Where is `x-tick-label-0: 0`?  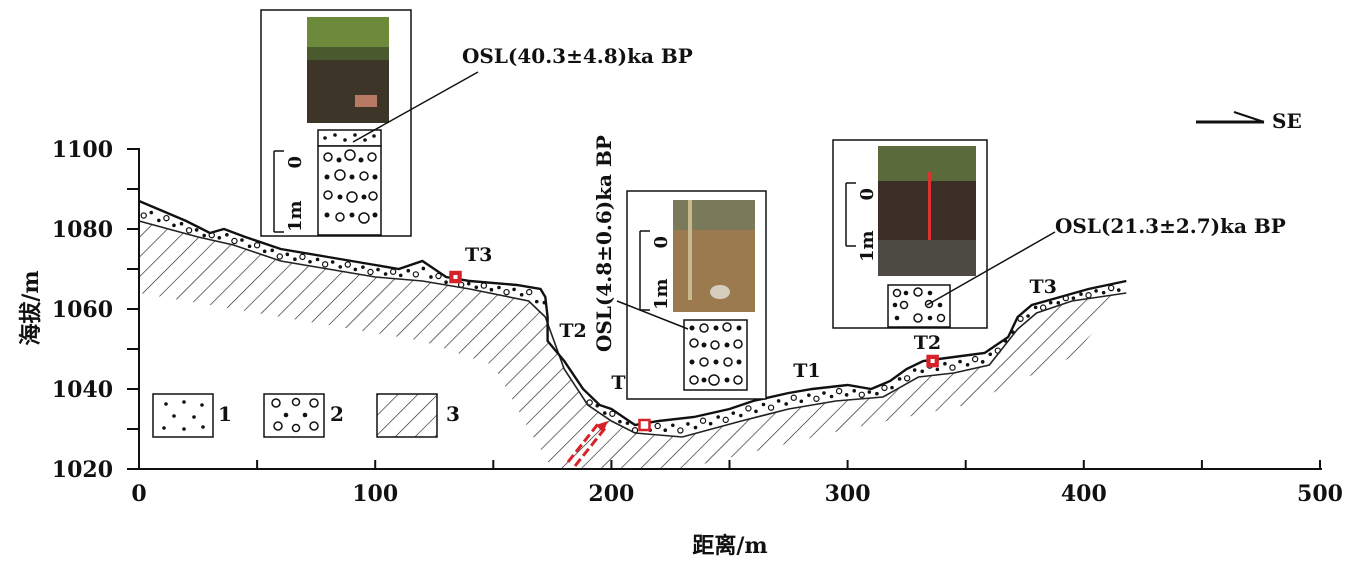 x-tick-label-0: 0 is located at coordinates (138, 494).